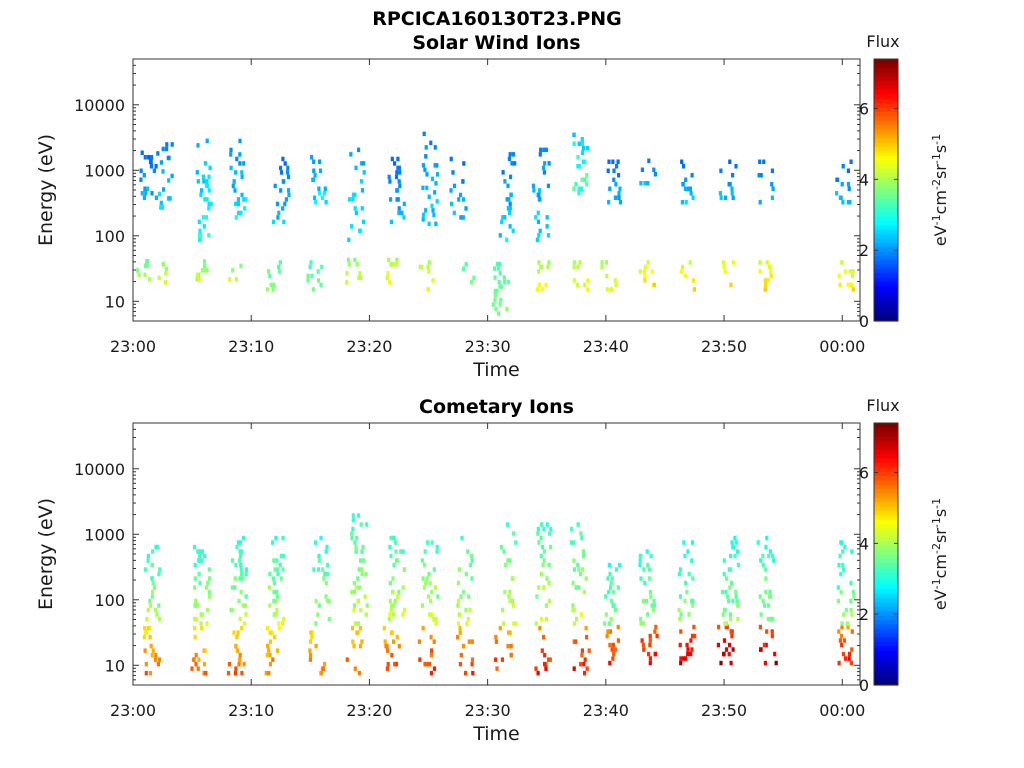 The image size is (1024, 768). Describe the element at coordinates (940, 513) in the screenshot. I see `colorbar-label-unit: s` at that location.